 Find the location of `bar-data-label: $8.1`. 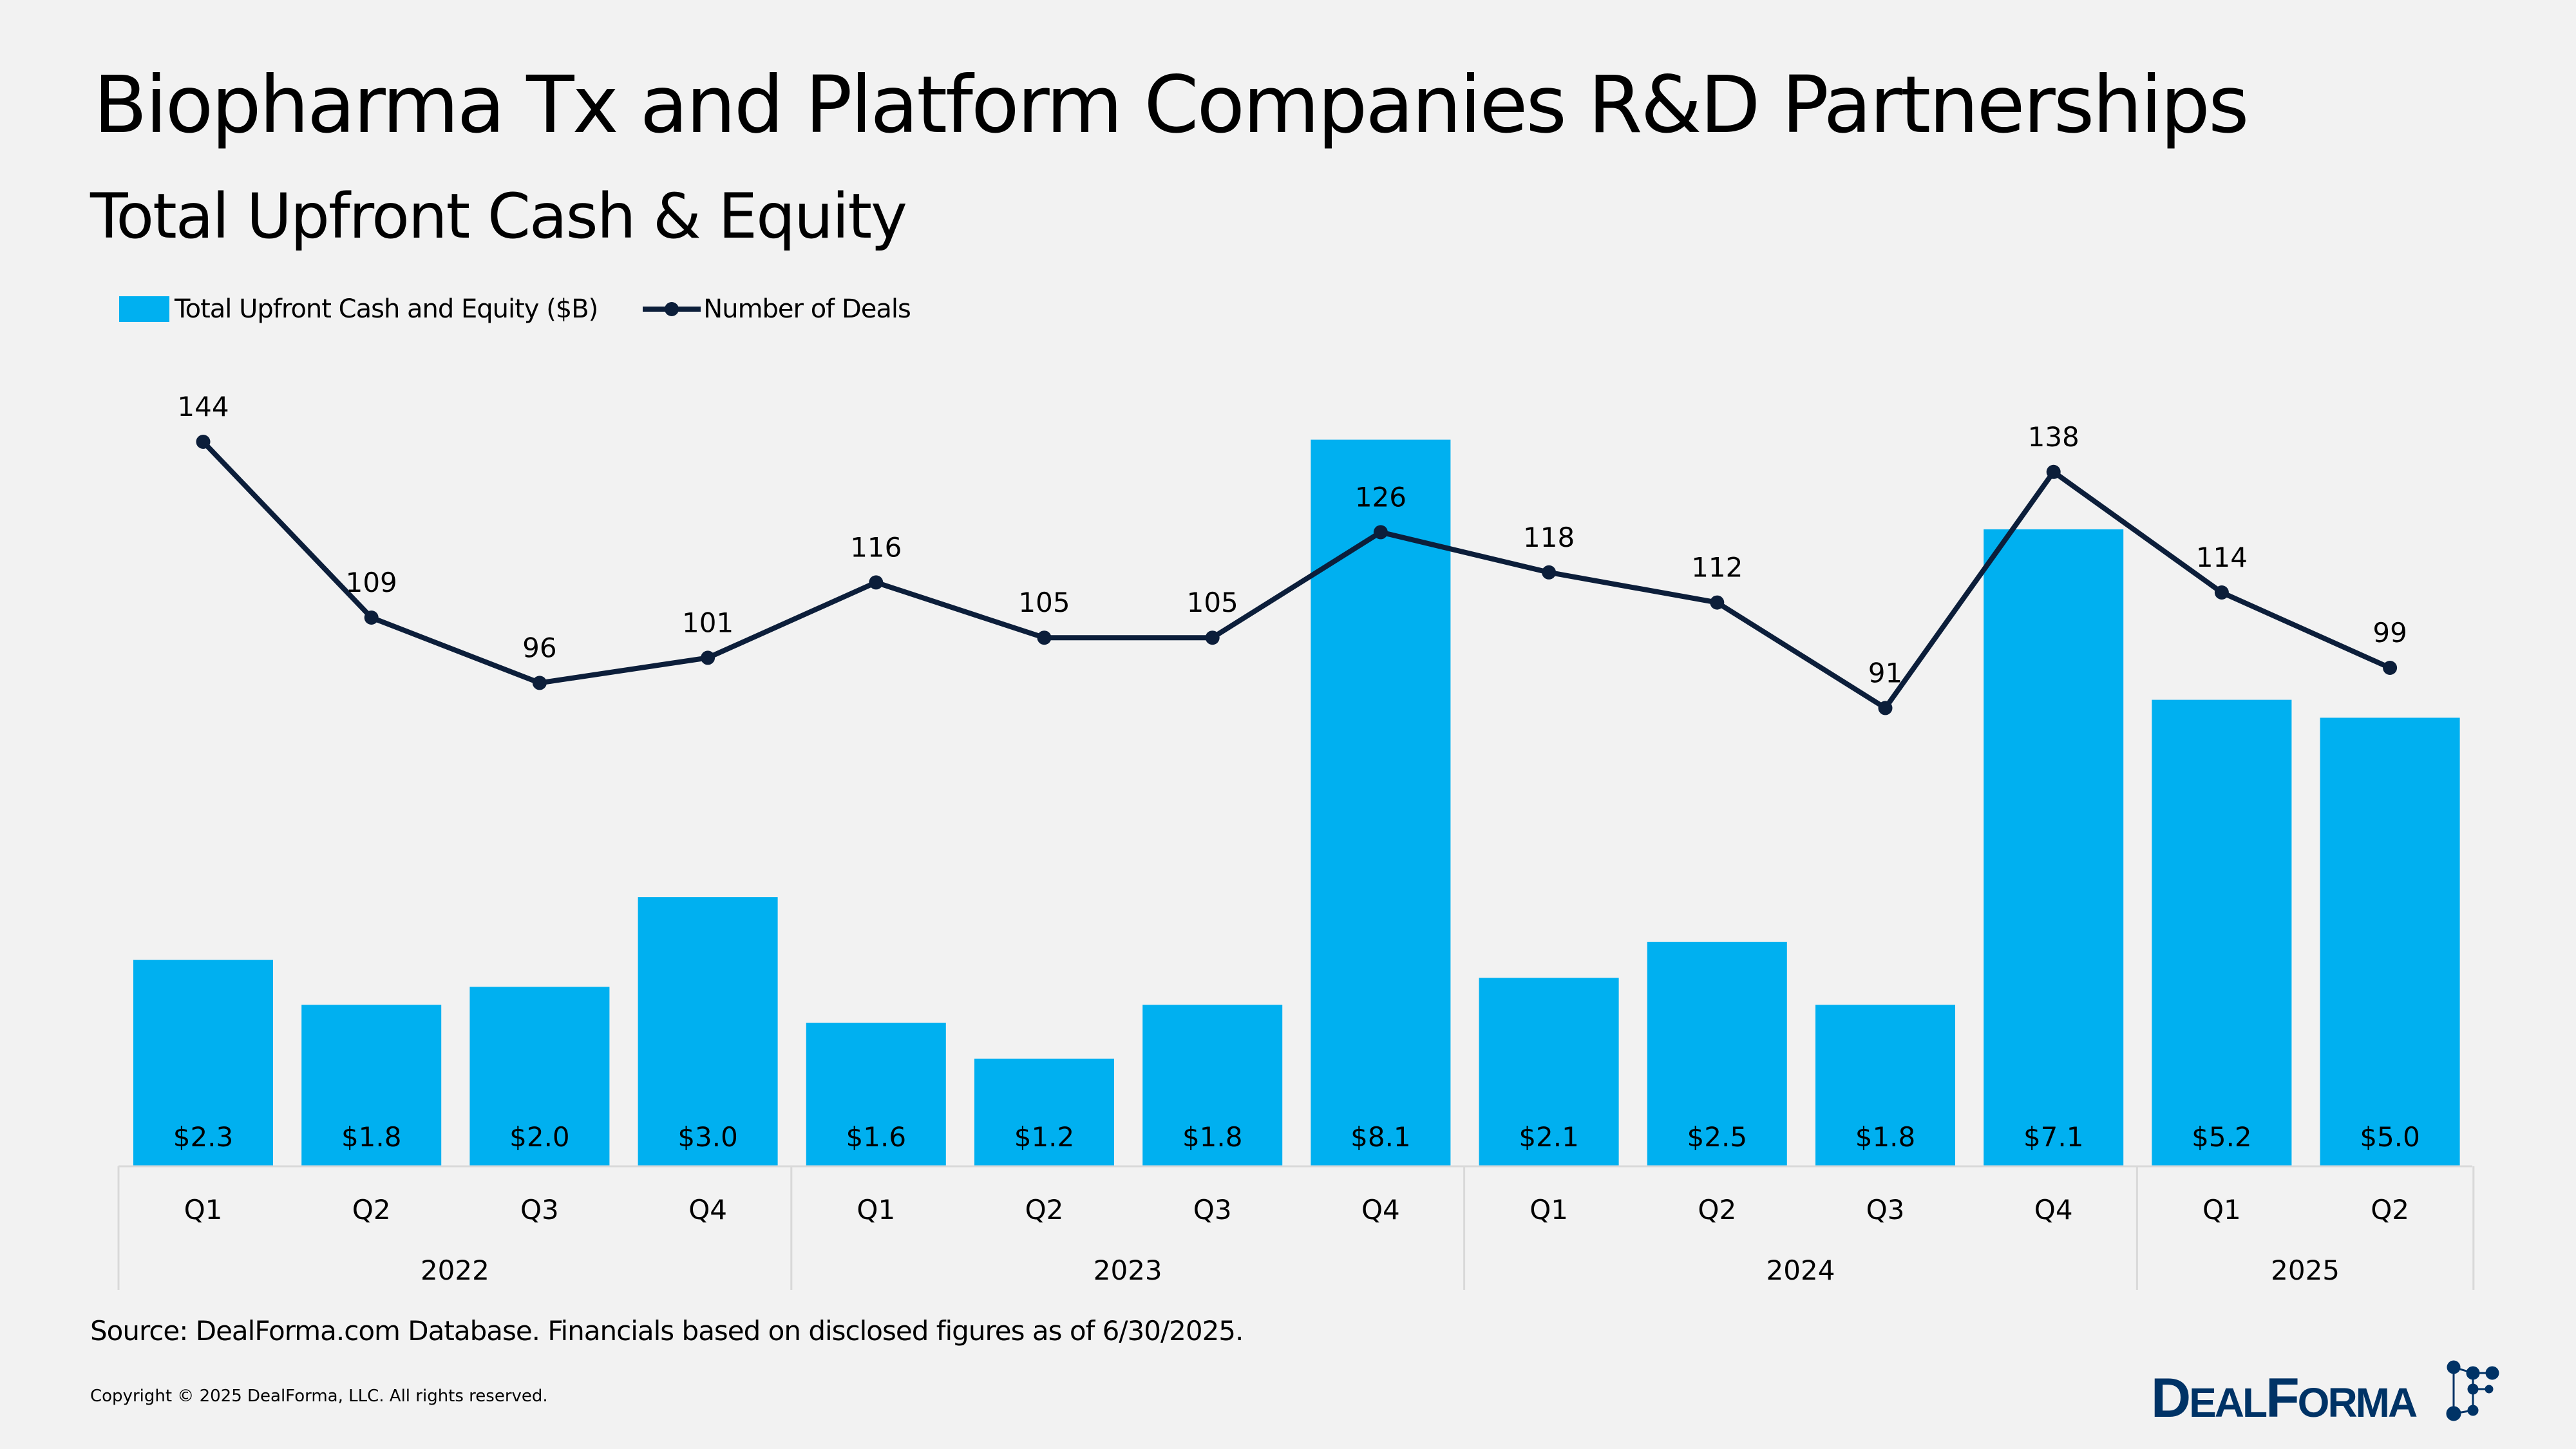

bar-data-label: $8.1 is located at coordinates (1380, 1137).